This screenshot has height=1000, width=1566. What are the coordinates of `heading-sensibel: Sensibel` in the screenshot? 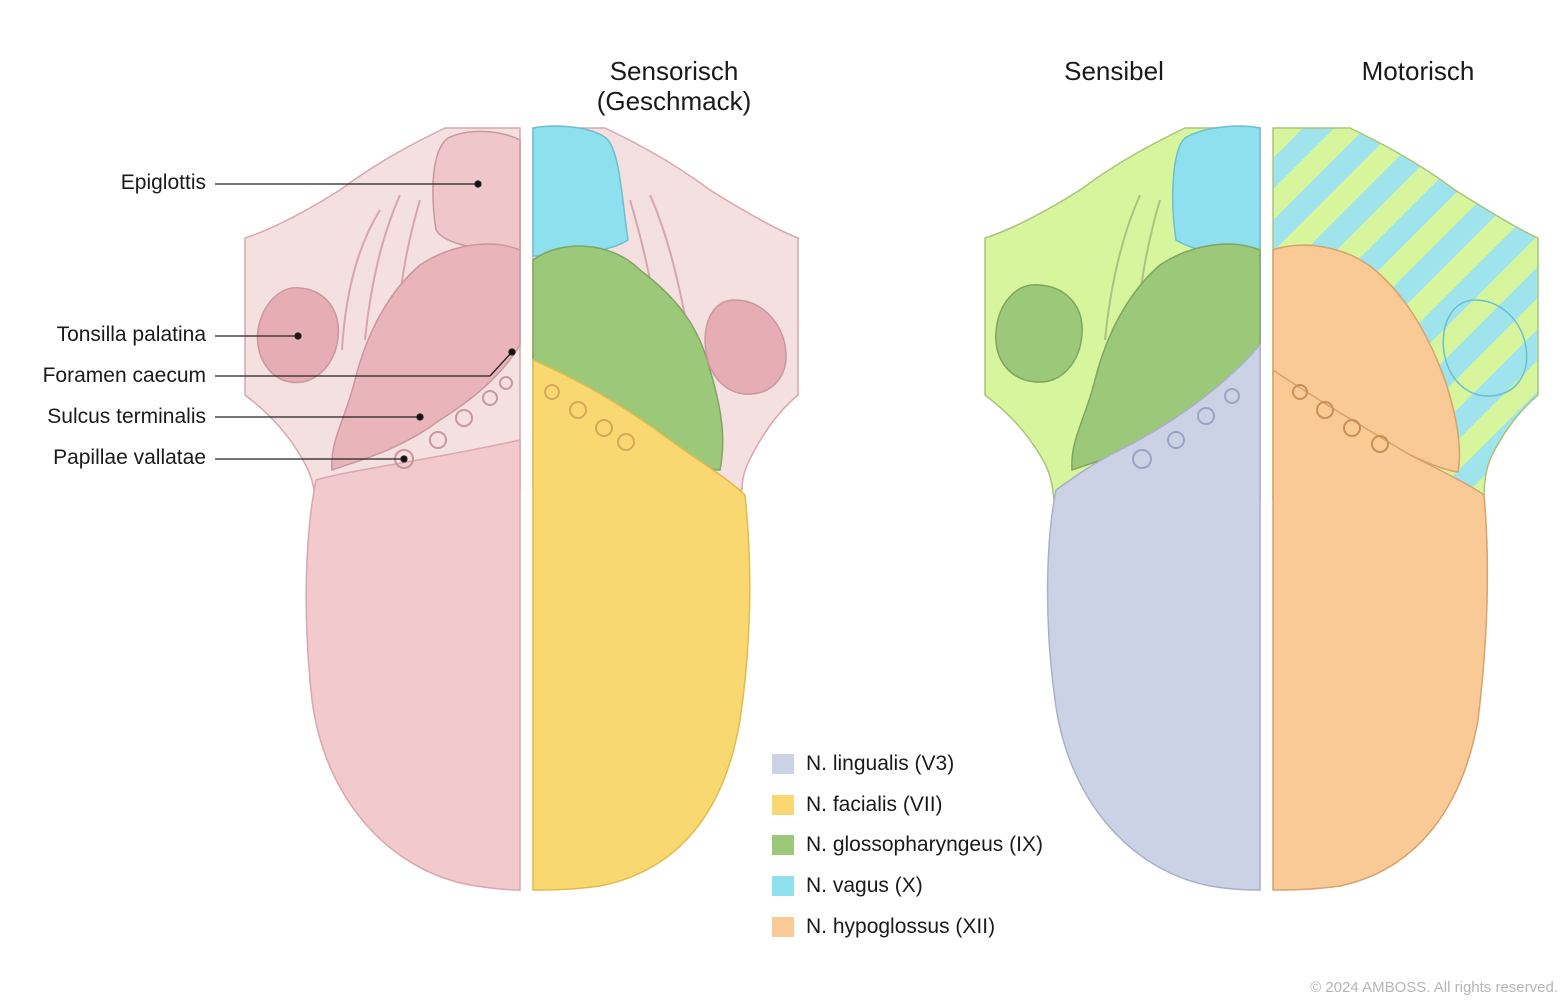 It's located at (1114, 71).